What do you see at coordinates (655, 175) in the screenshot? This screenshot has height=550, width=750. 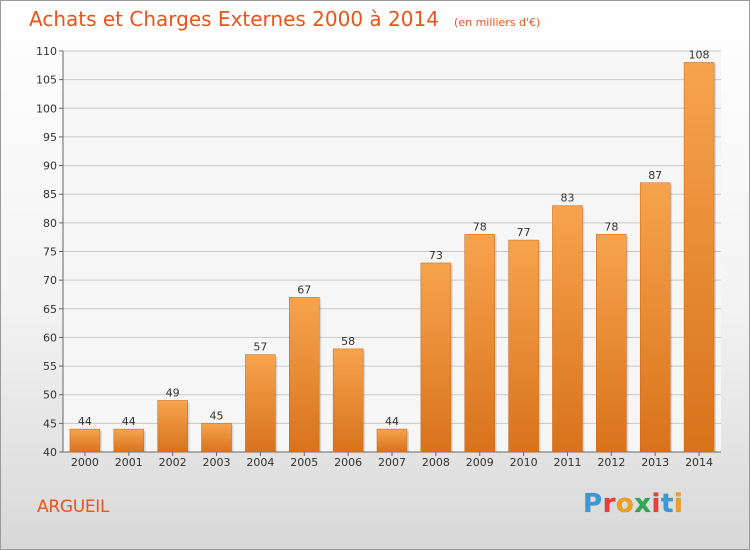 I see `value-label: 87` at bounding box center [655, 175].